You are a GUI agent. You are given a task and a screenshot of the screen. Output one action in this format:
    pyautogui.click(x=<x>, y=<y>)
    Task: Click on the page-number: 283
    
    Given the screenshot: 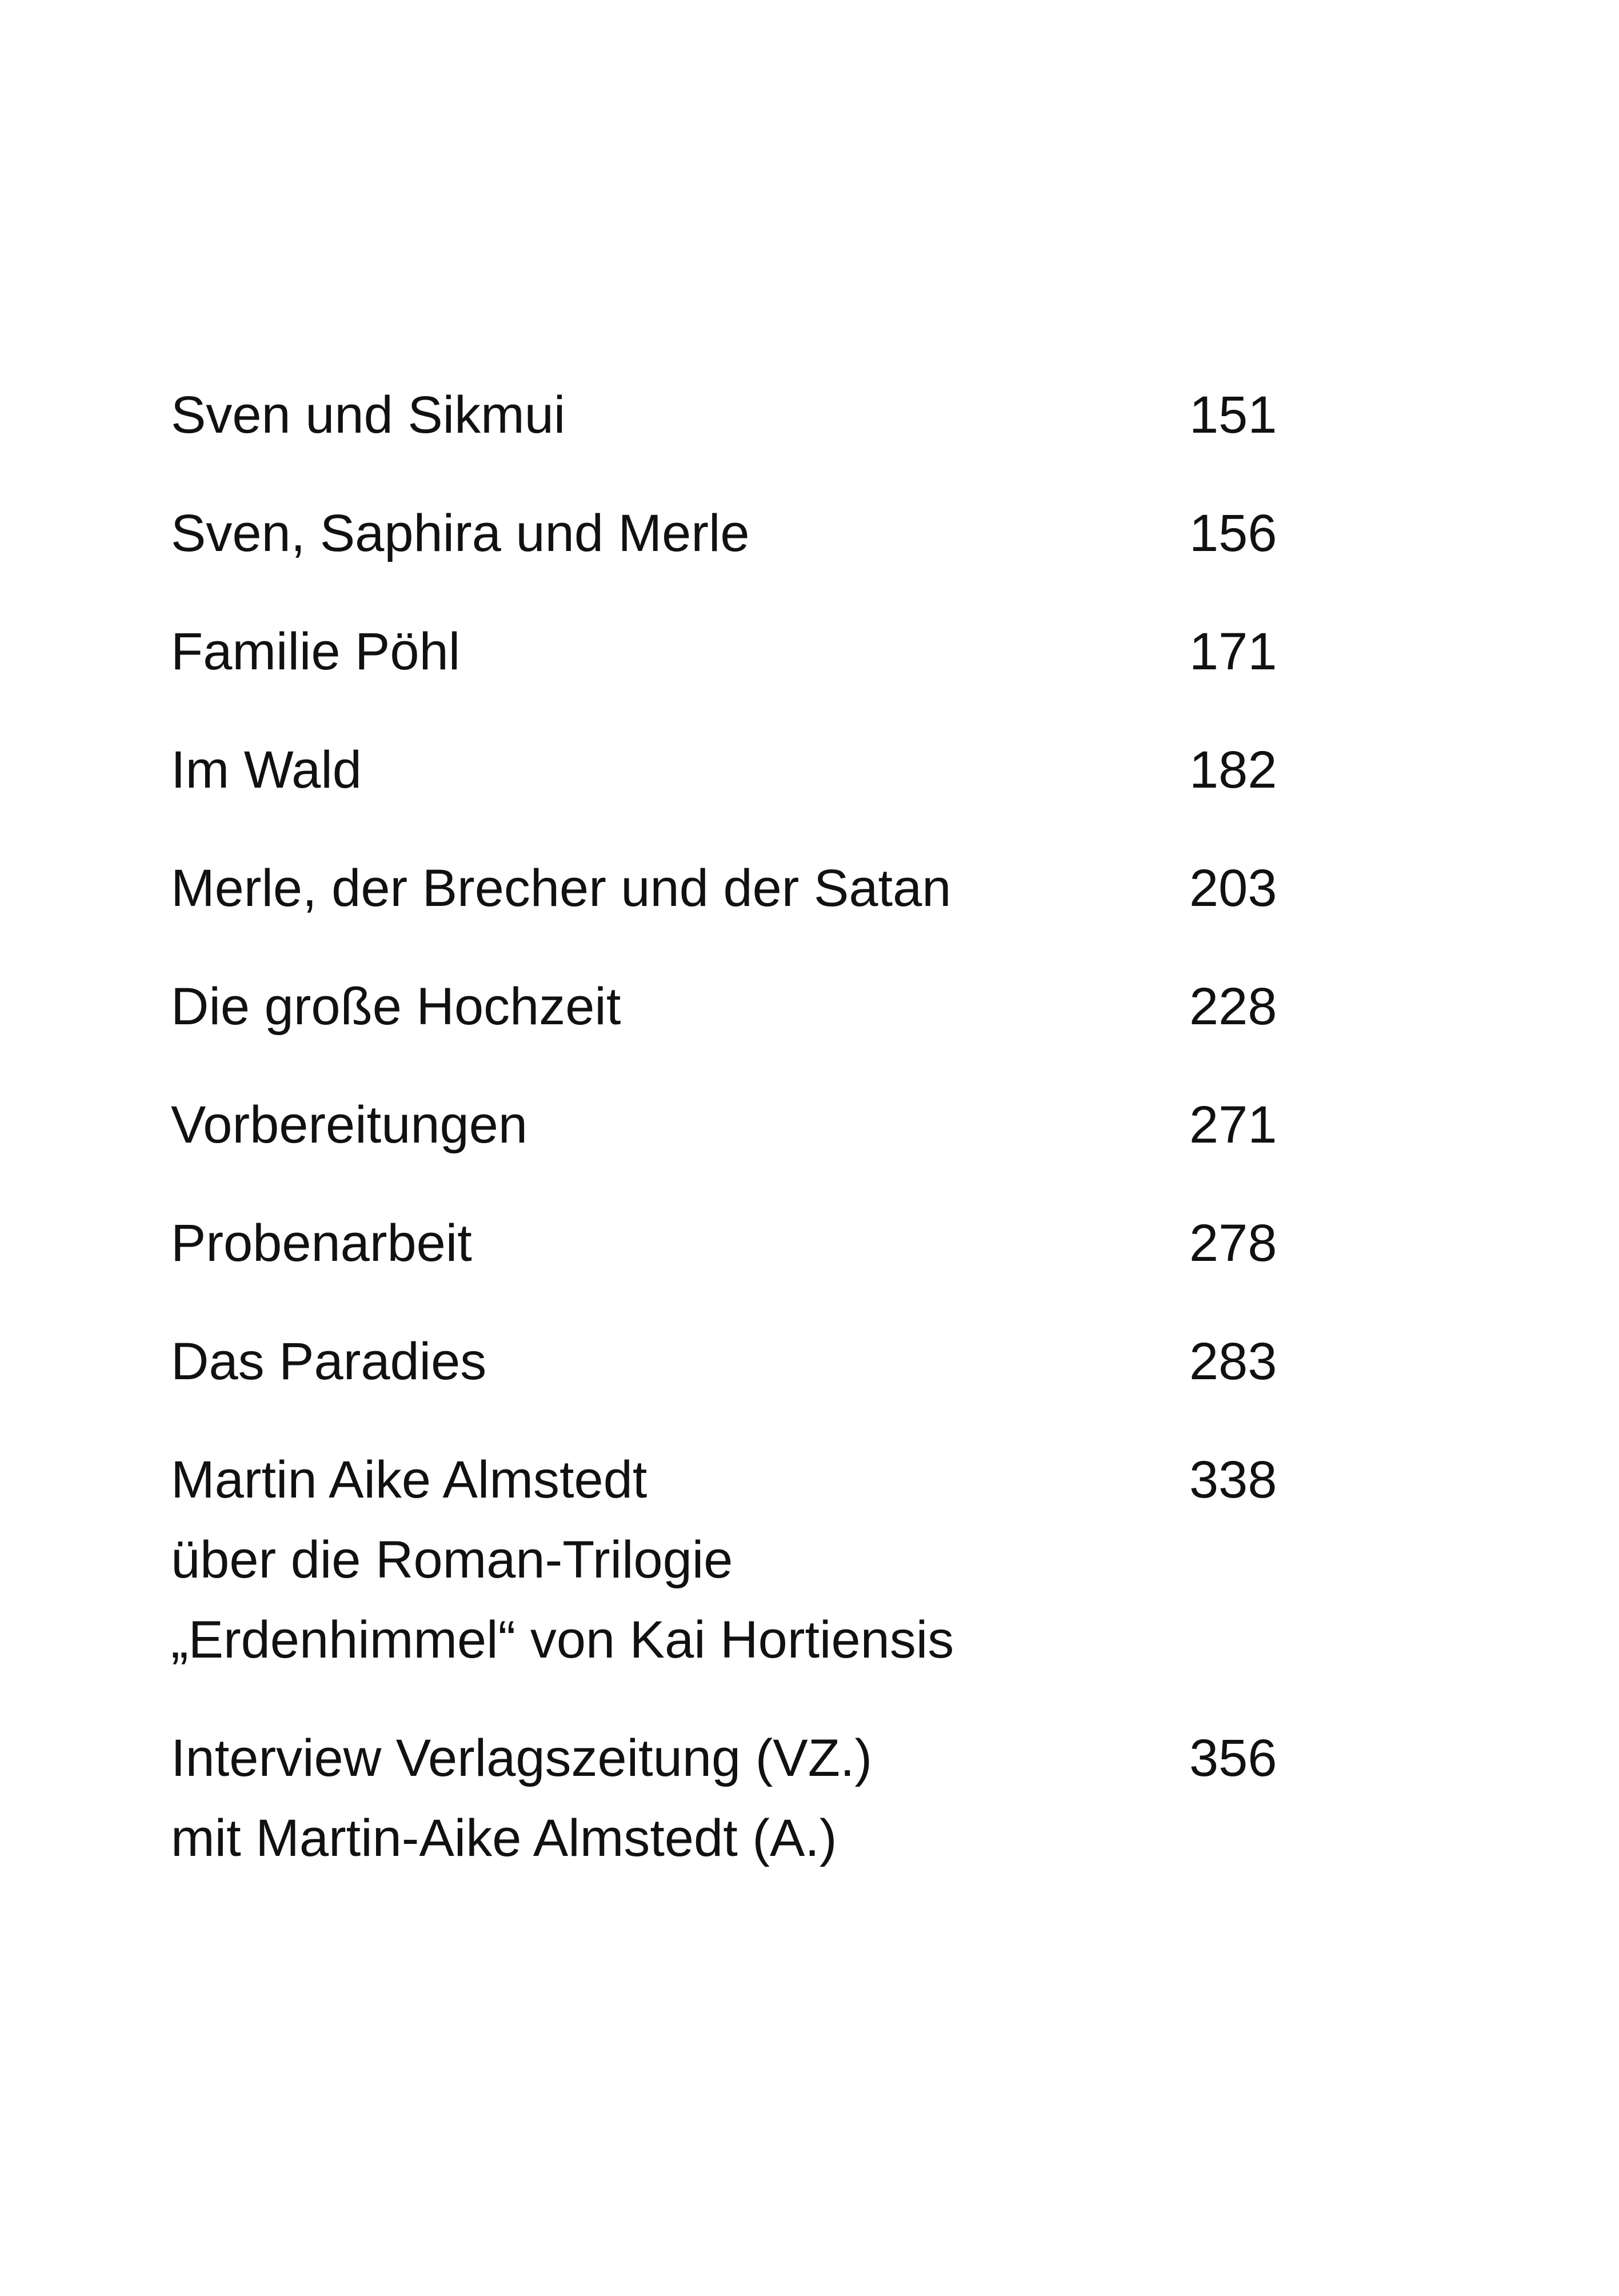 What is the action you would take?
    pyautogui.click(x=1233, y=1361)
    